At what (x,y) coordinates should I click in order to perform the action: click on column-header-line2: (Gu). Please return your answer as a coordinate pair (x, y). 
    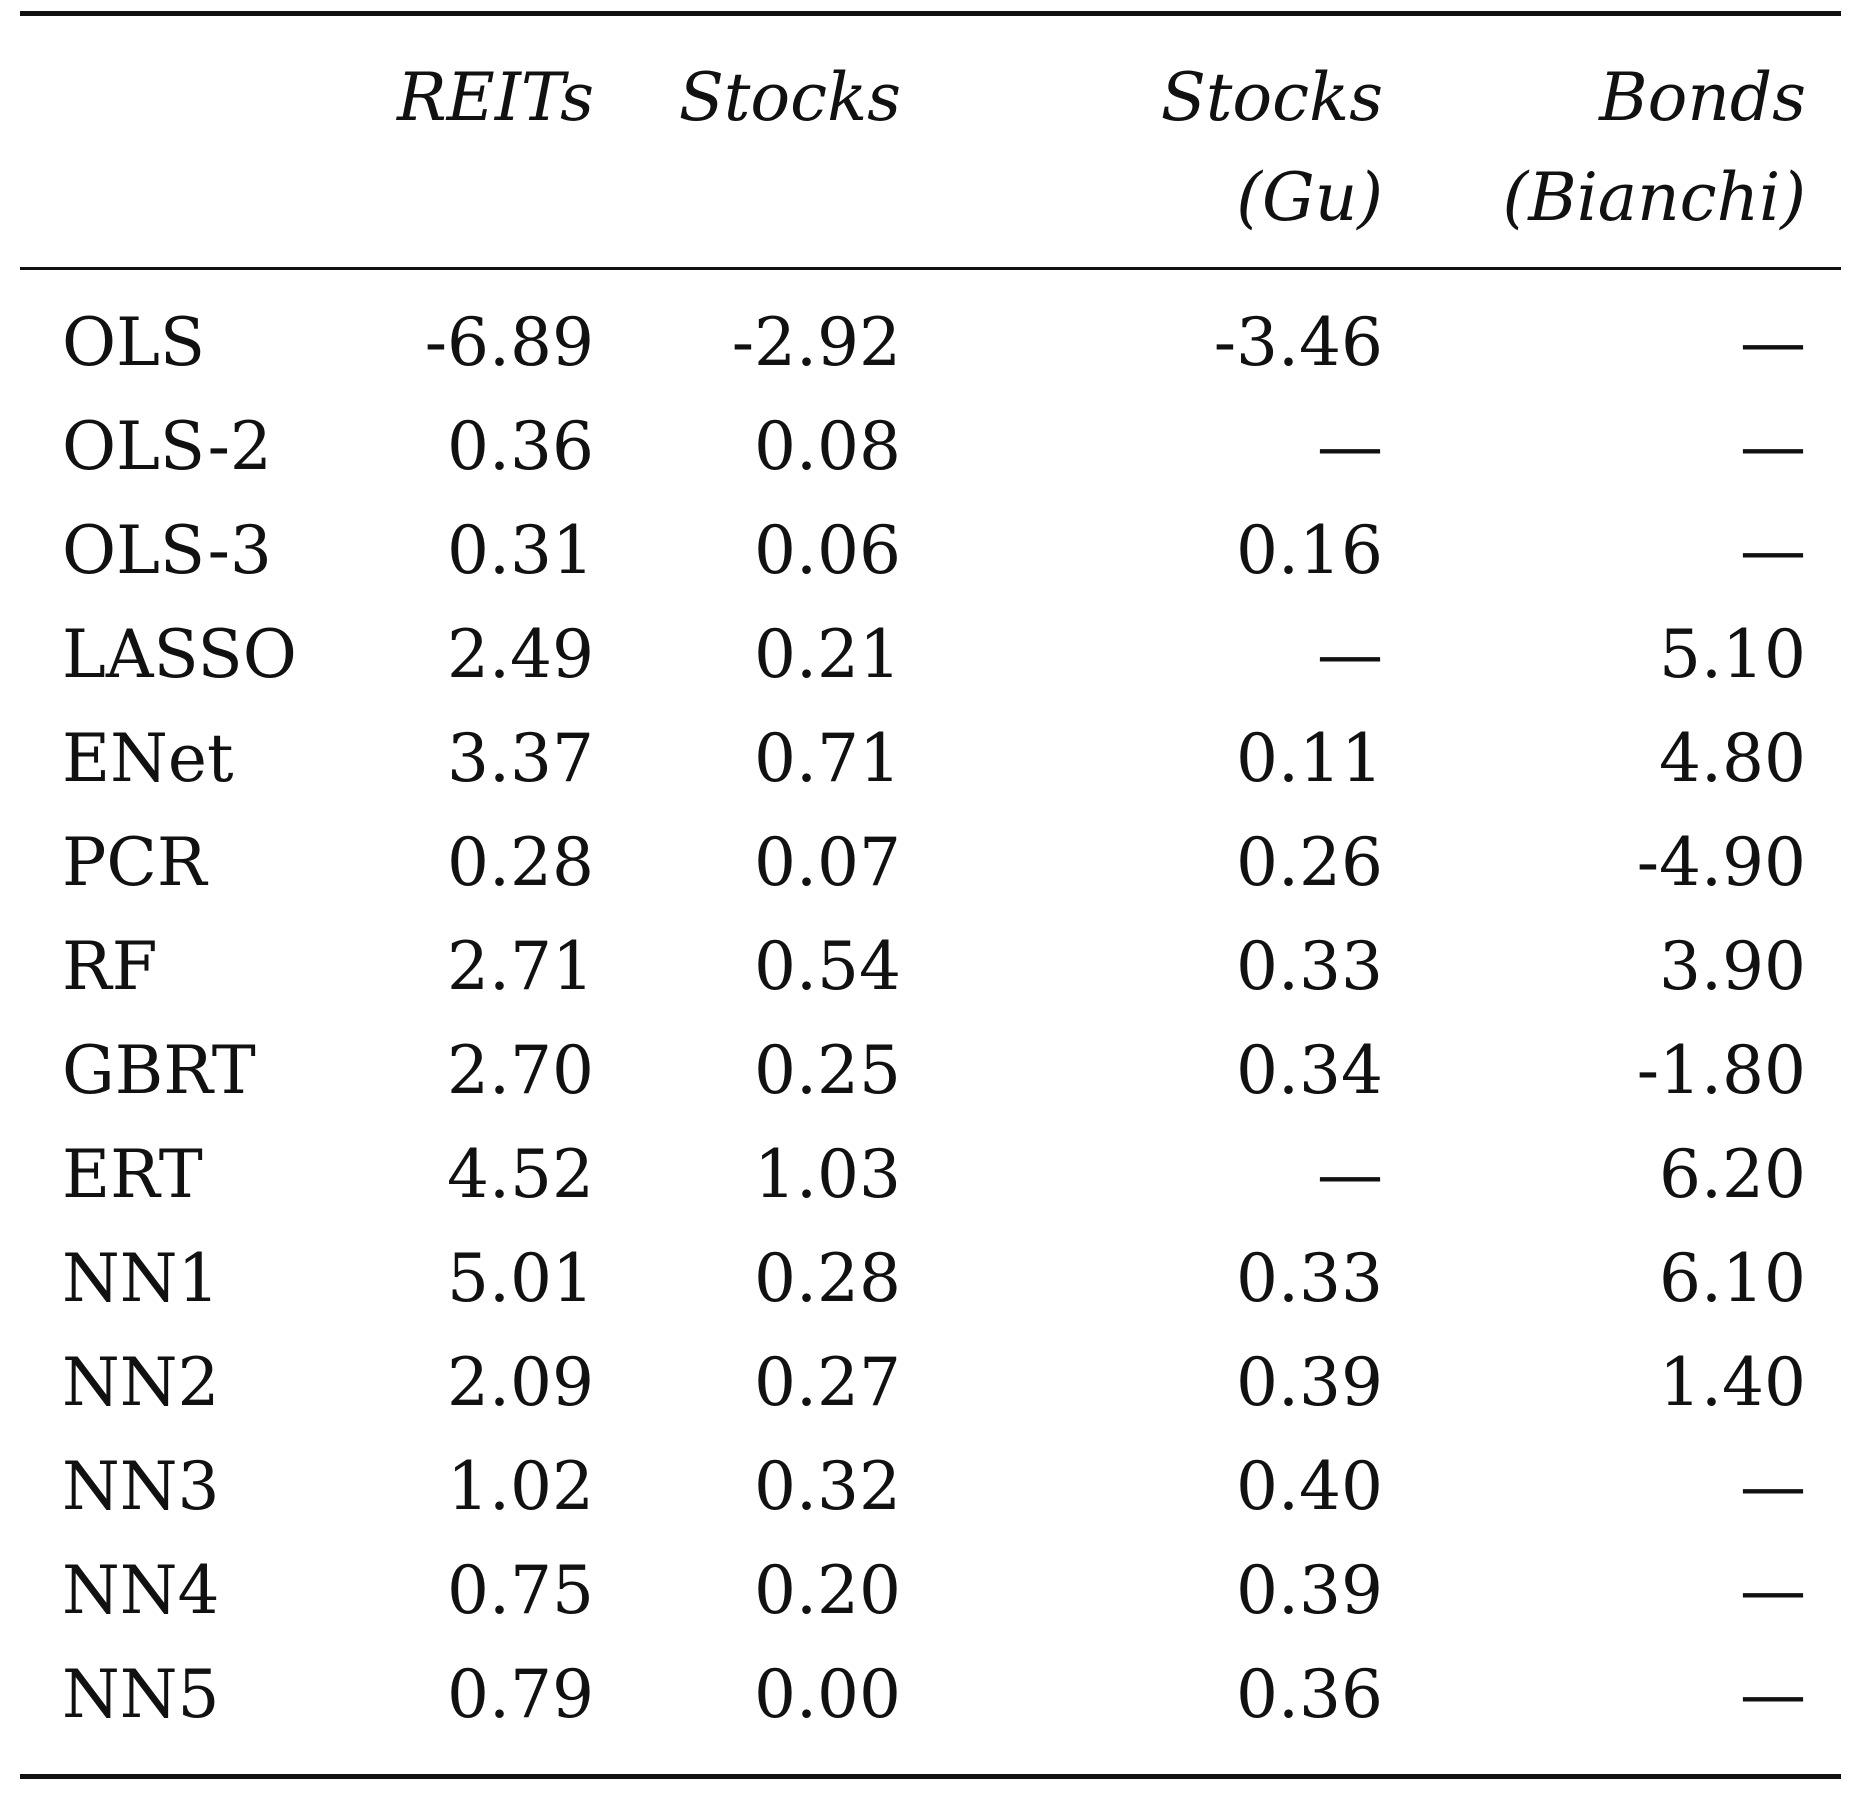
    Looking at the image, I should click on (1309, 197).